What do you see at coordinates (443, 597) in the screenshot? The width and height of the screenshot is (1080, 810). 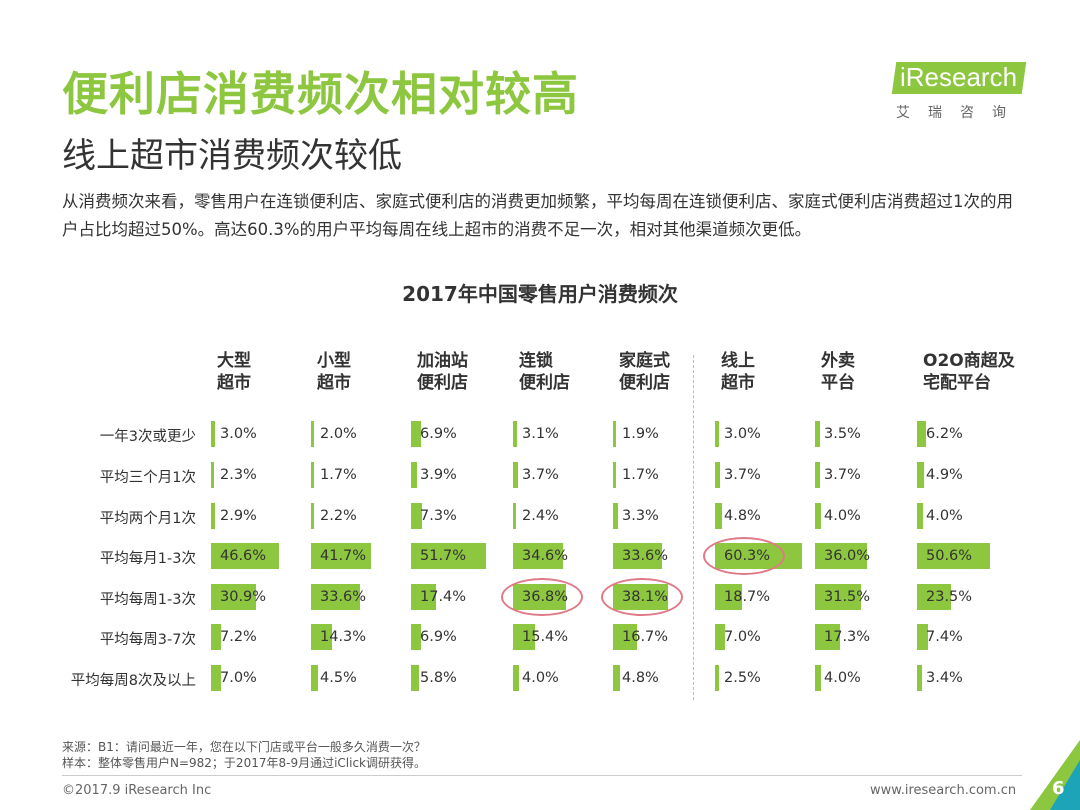 I see `data-label: 17.4%` at bounding box center [443, 597].